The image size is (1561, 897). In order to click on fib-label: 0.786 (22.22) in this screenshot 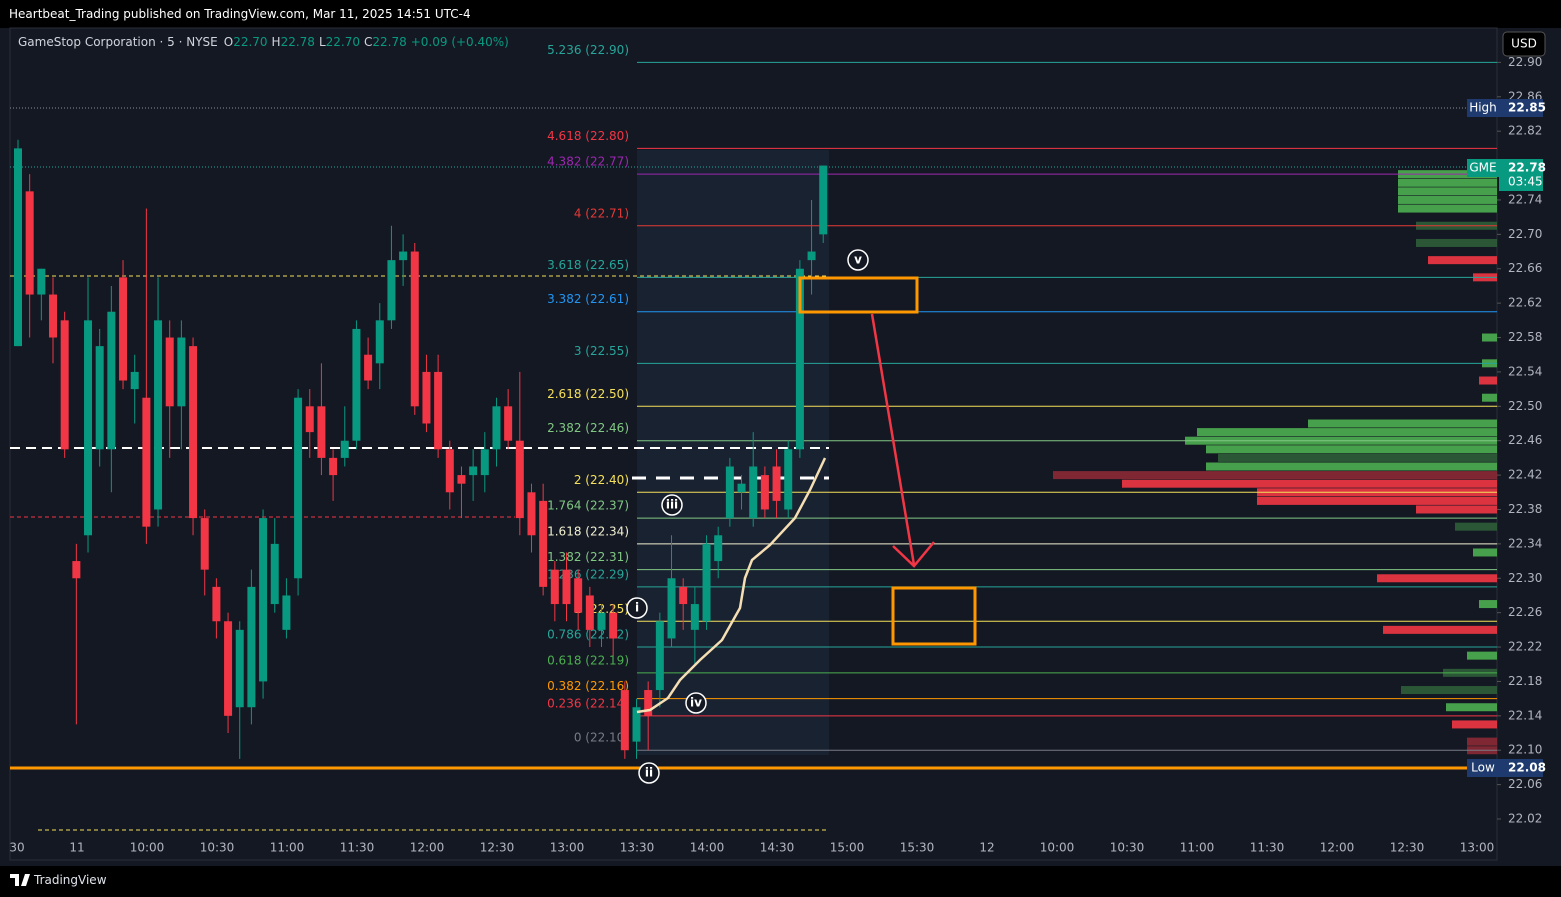, I will do `click(588, 635)`.